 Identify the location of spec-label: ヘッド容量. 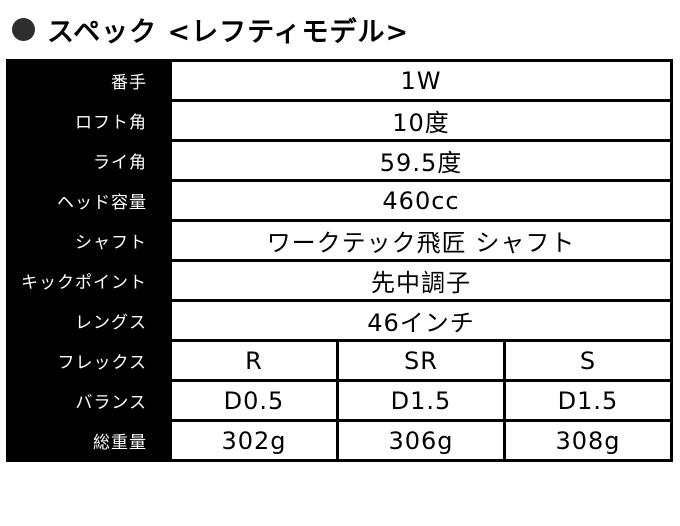
(89, 200).